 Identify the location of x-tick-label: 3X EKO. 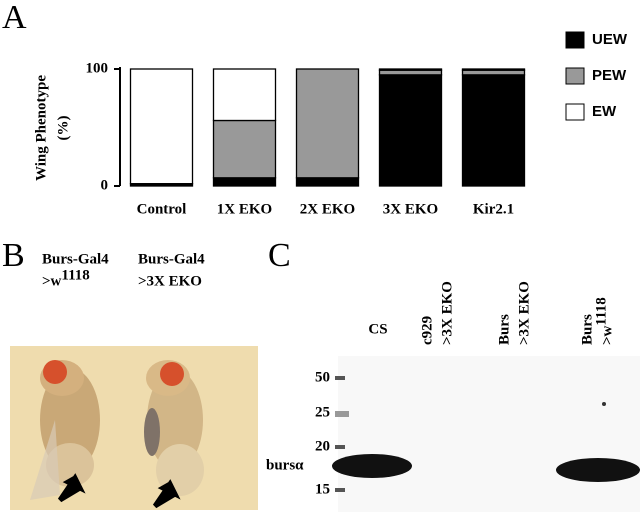
(410, 209).